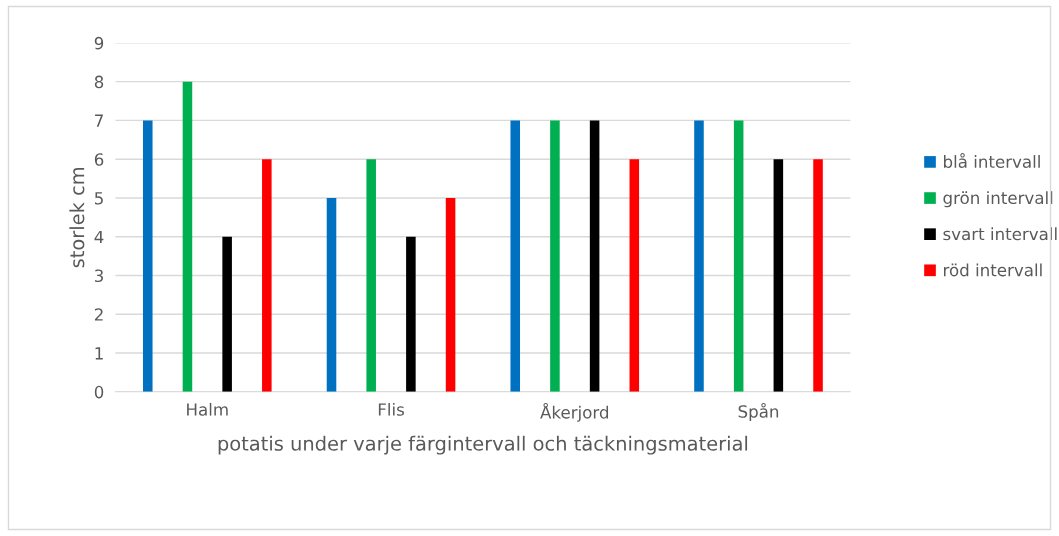 Image resolution: width=1059 pixels, height=536 pixels. Describe the element at coordinates (99, 237) in the screenshot. I see `y-tick-label: 4` at that location.